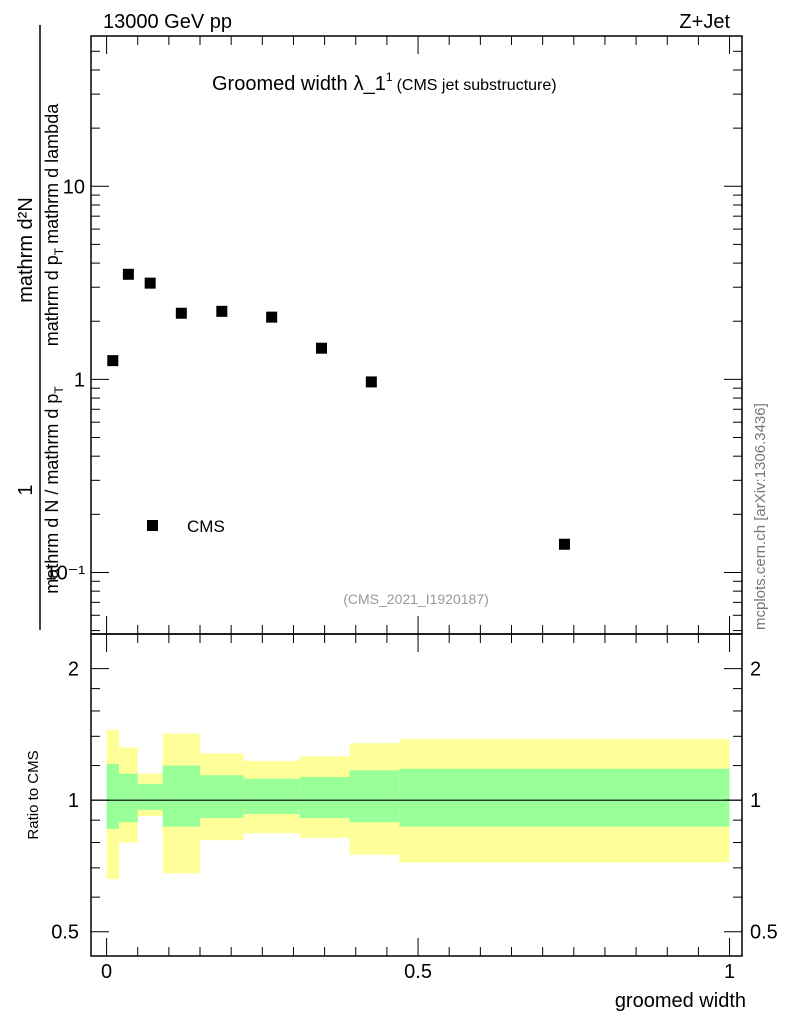  What do you see at coordinates (73, 670) in the screenshot?
I see `ratio-y-tick-label-left: 2` at bounding box center [73, 670].